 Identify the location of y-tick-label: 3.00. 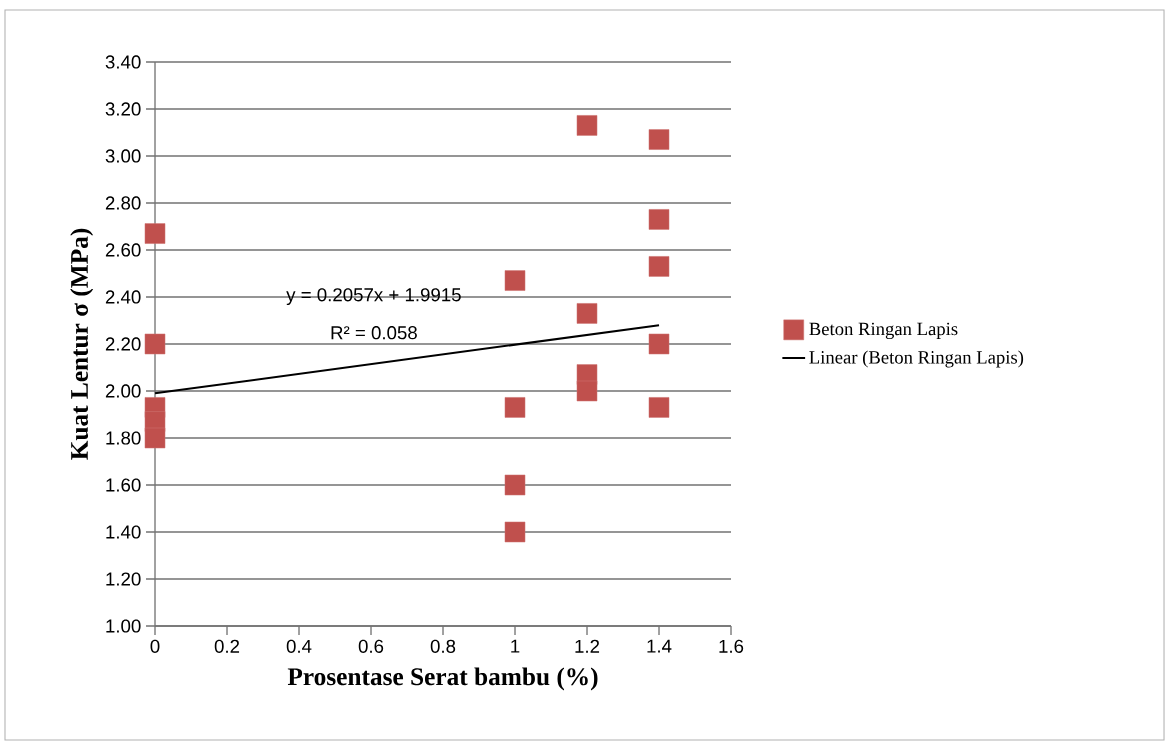
(123, 156).